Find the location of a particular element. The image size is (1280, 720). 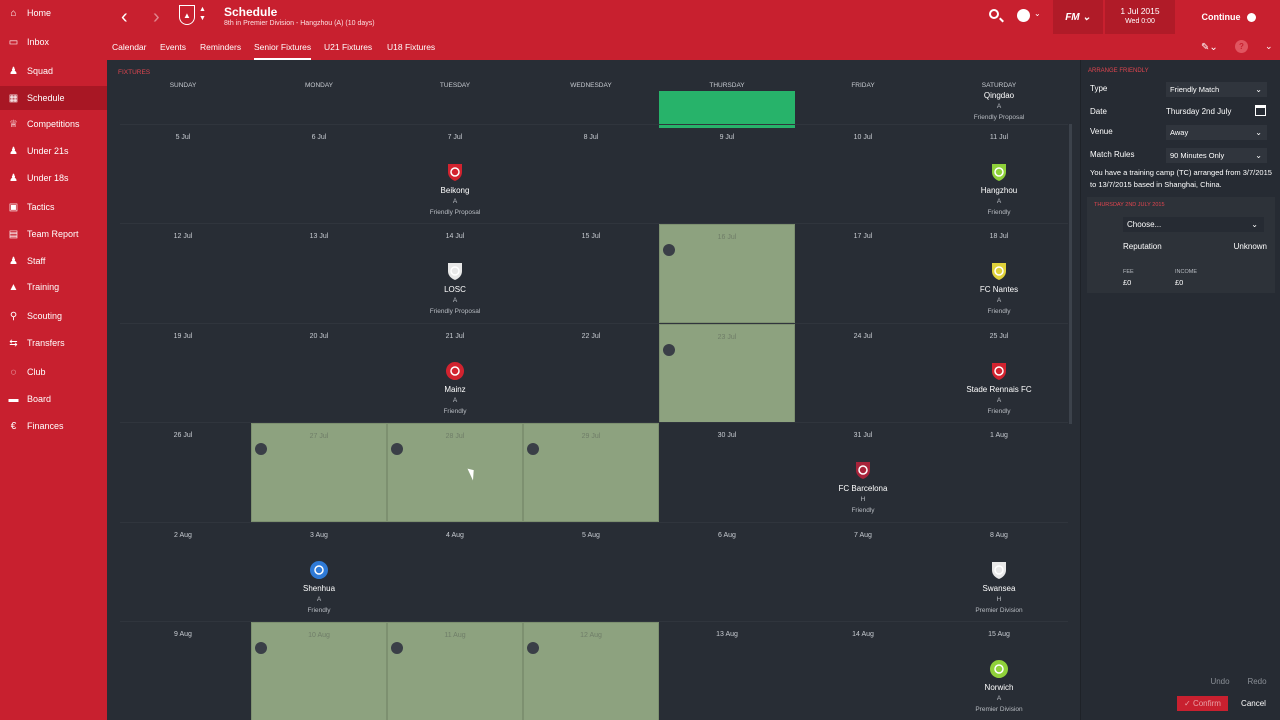

fixture-entry: LOSC A Friendly Proposal is located at coordinates (455, 289).